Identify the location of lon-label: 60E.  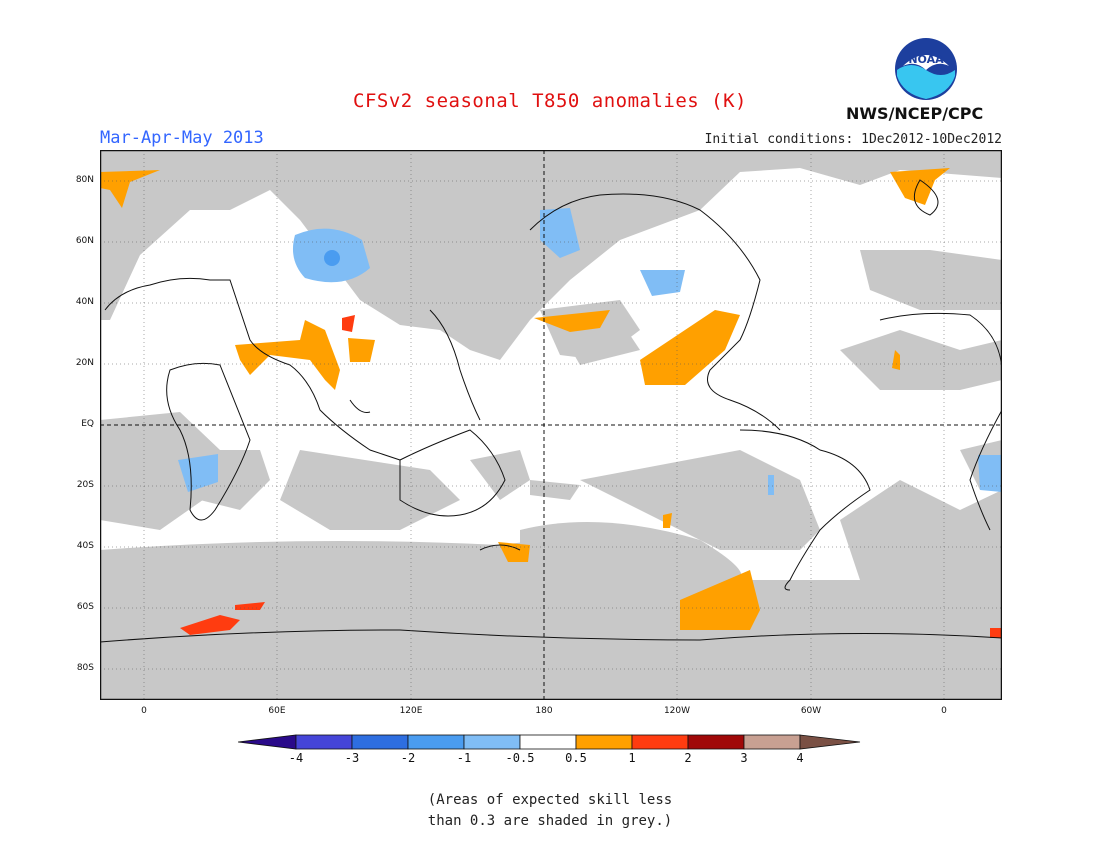
(277, 711).